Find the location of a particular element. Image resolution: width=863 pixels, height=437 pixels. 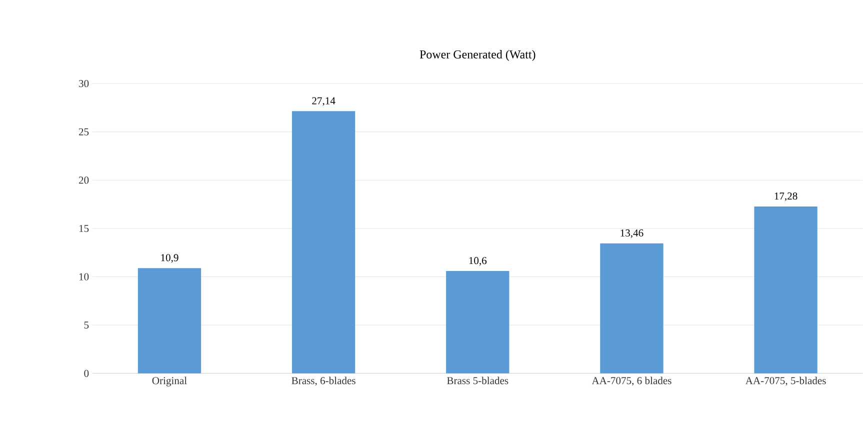

x-tick-label: Brass, 6-blades is located at coordinates (324, 381).